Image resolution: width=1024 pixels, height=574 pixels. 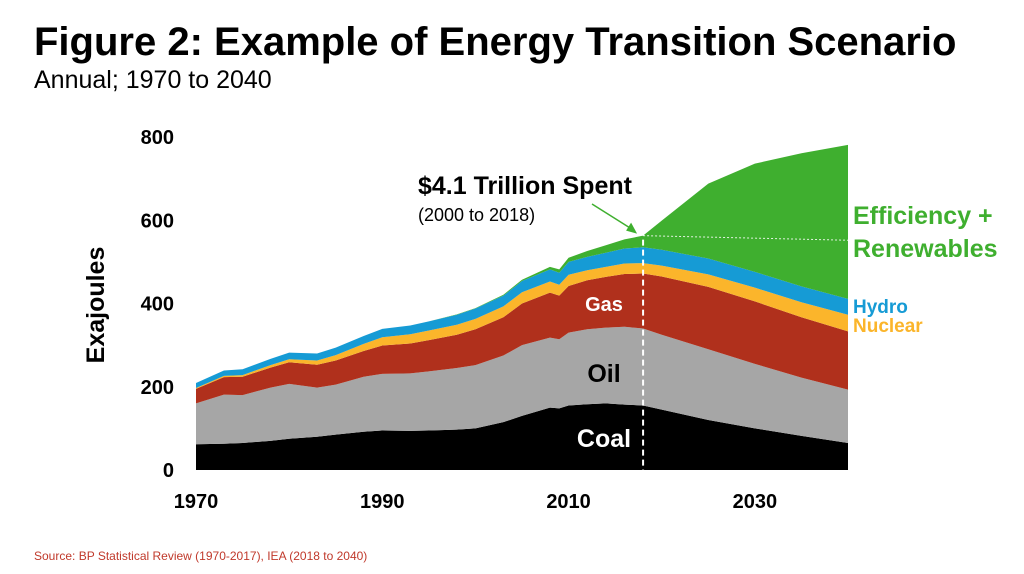 I want to click on y-tick-label: 0, so click(x=168, y=471).